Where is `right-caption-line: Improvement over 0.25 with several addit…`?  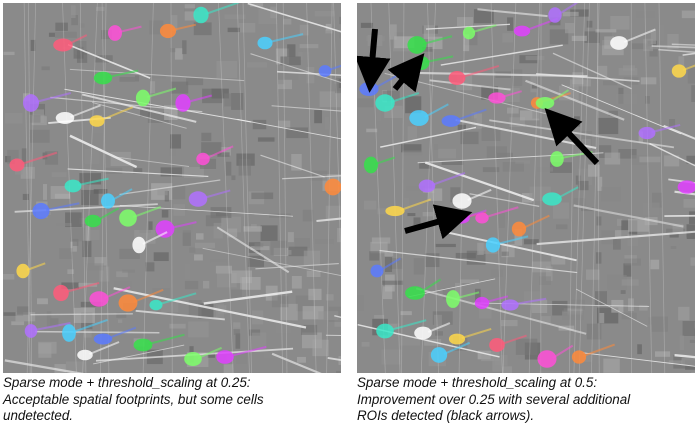 right-caption-line: Improvement over 0.25 with several addit… is located at coordinates (494, 399).